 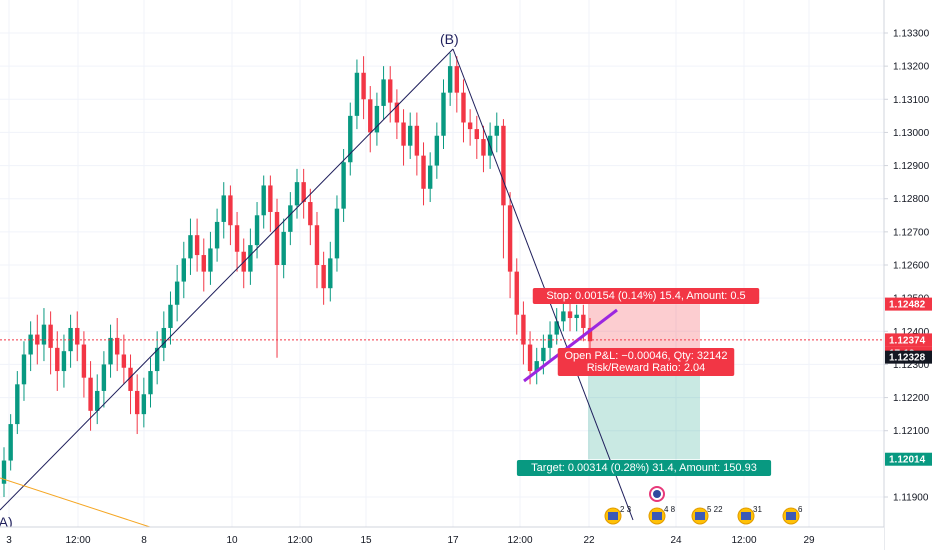 What do you see at coordinates (449, 39) in the screenshot?
I see `wave-label-b: (B)` at bounding box center [449, 39].